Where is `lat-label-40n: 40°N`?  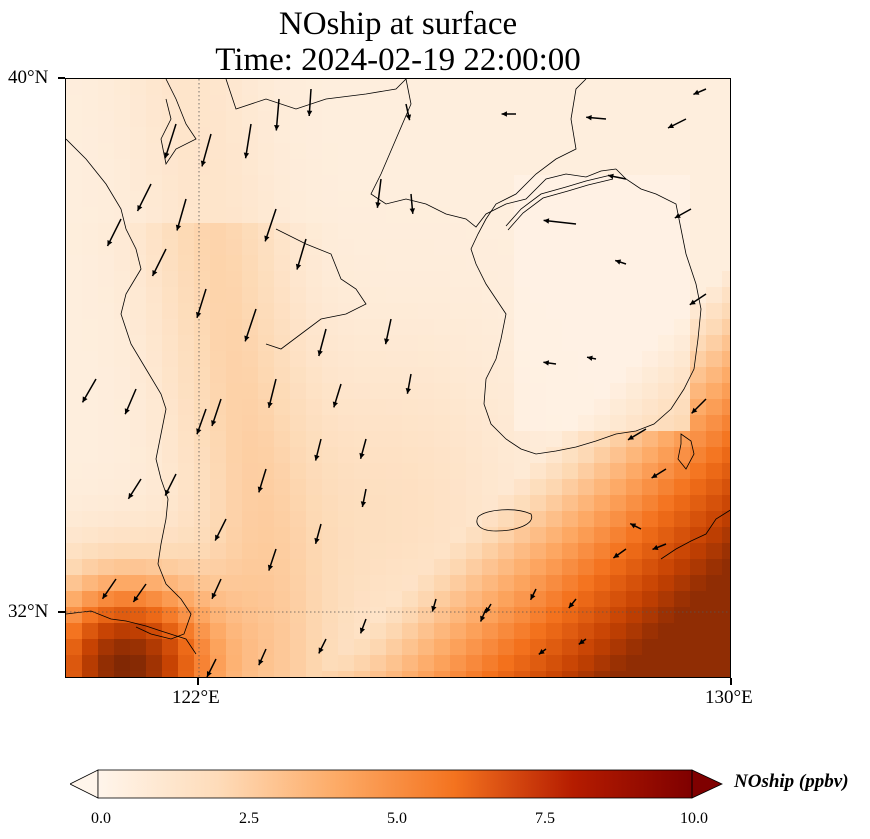 lat-label-40n: 40°N is located at coordinates (28, 77).